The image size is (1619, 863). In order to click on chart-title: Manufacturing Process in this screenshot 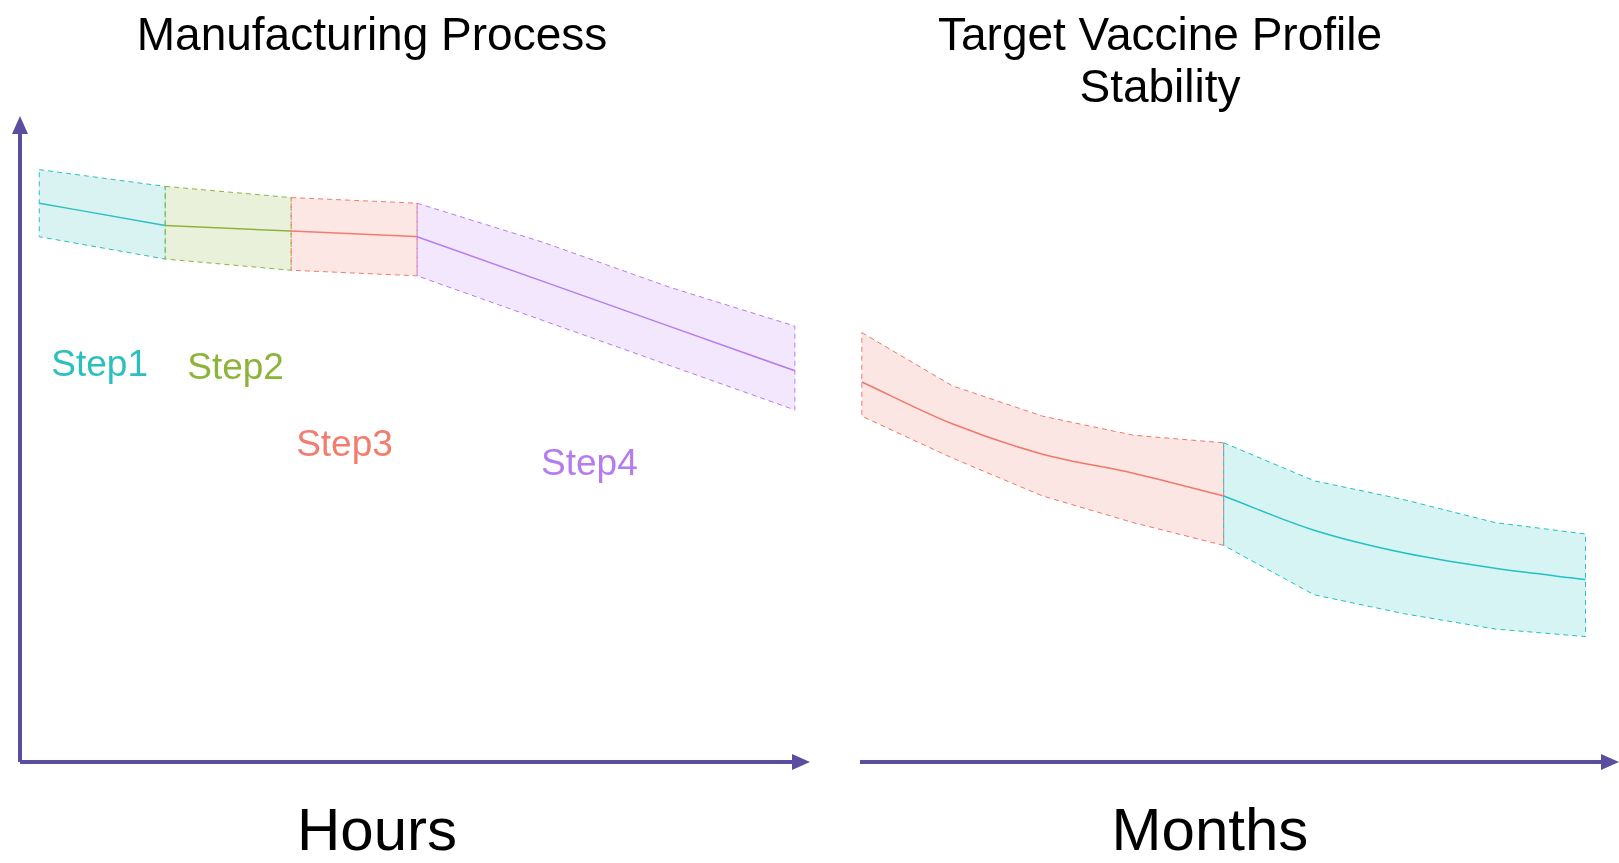, I will do `click(372, 34)`.